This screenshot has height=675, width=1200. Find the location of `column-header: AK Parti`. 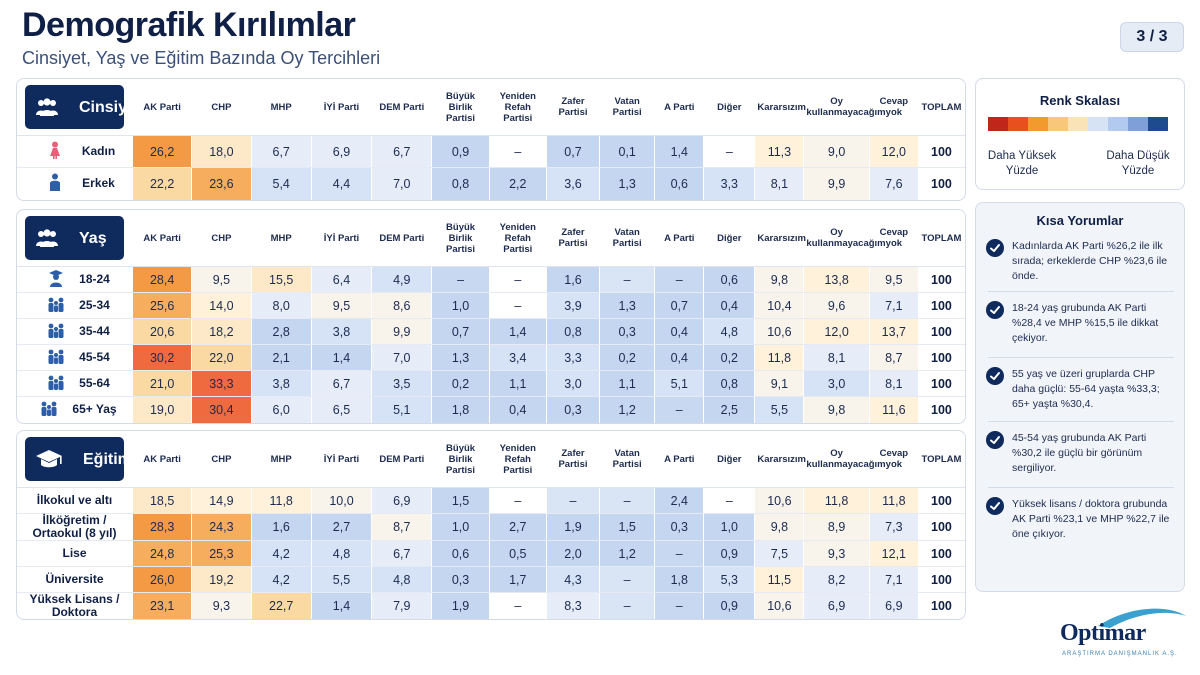

column-header: AK Parti is located at coordinates (162, 459).